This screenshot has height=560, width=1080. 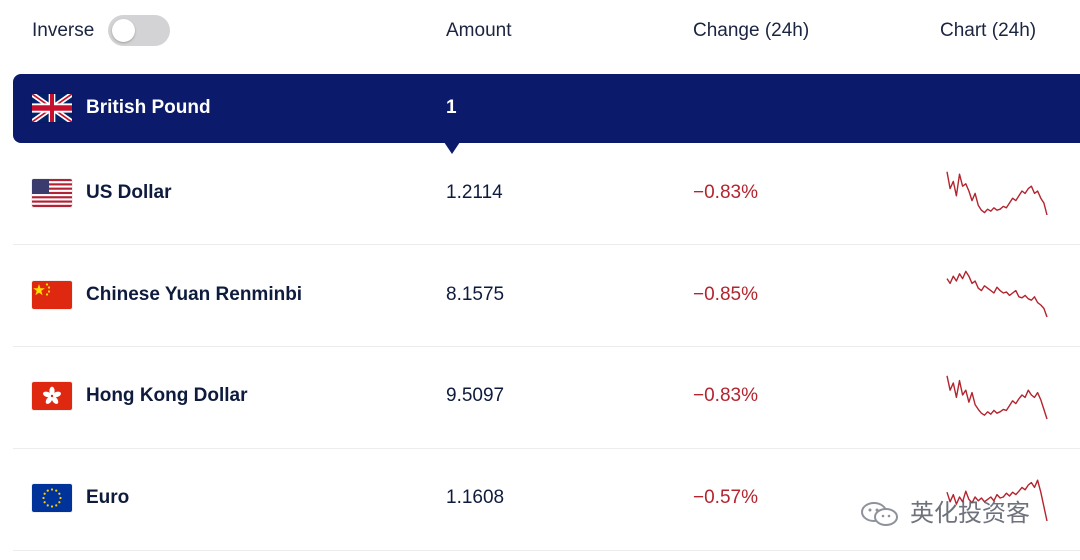 What do you see at coordinates (52, 498) in the screenshot?
I see `eu-flag-icon` at bounding box center [52, 498].